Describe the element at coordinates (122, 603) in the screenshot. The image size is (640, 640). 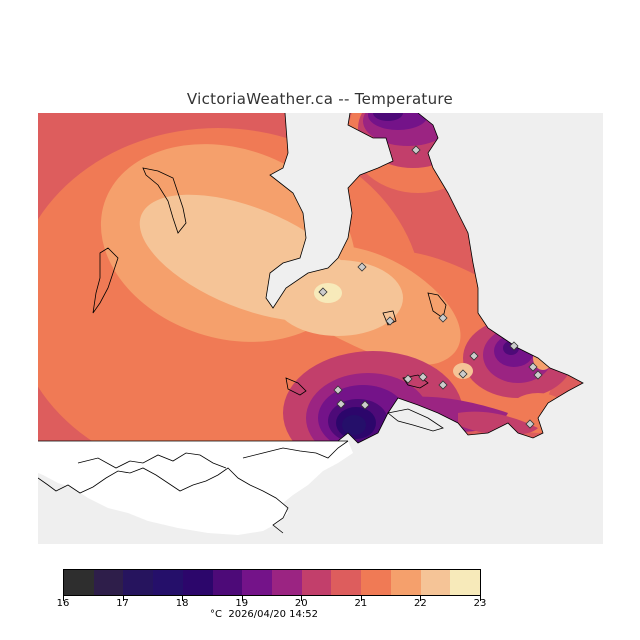
I see `colorbar-tick-label: 17` at that location.